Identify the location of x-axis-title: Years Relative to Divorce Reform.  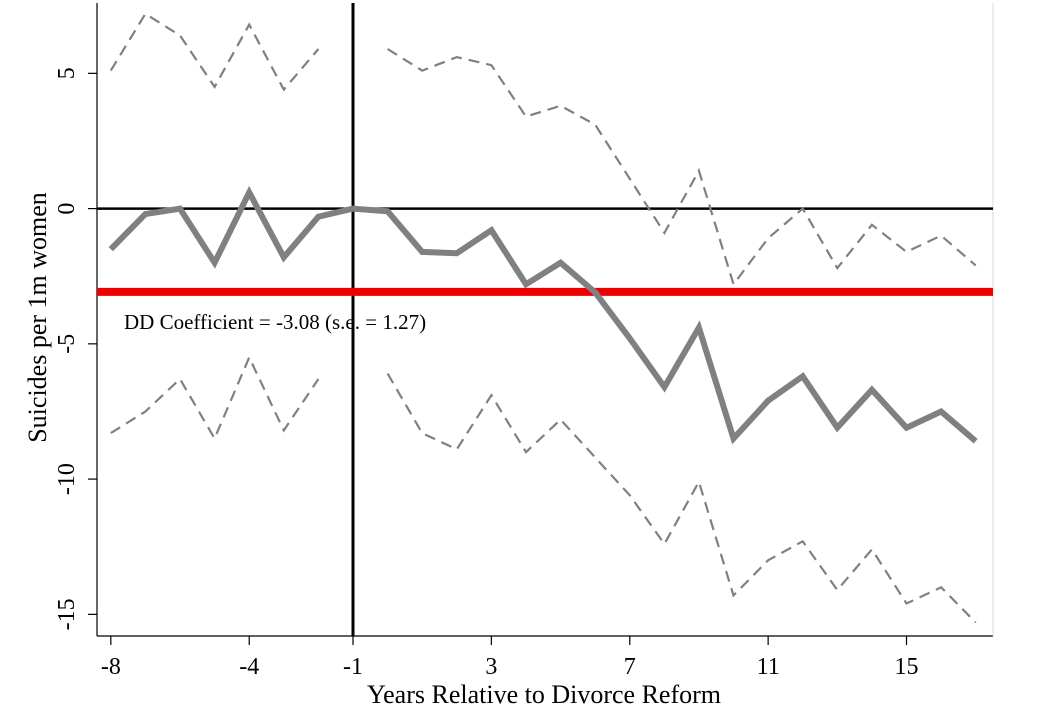
(544, 694).